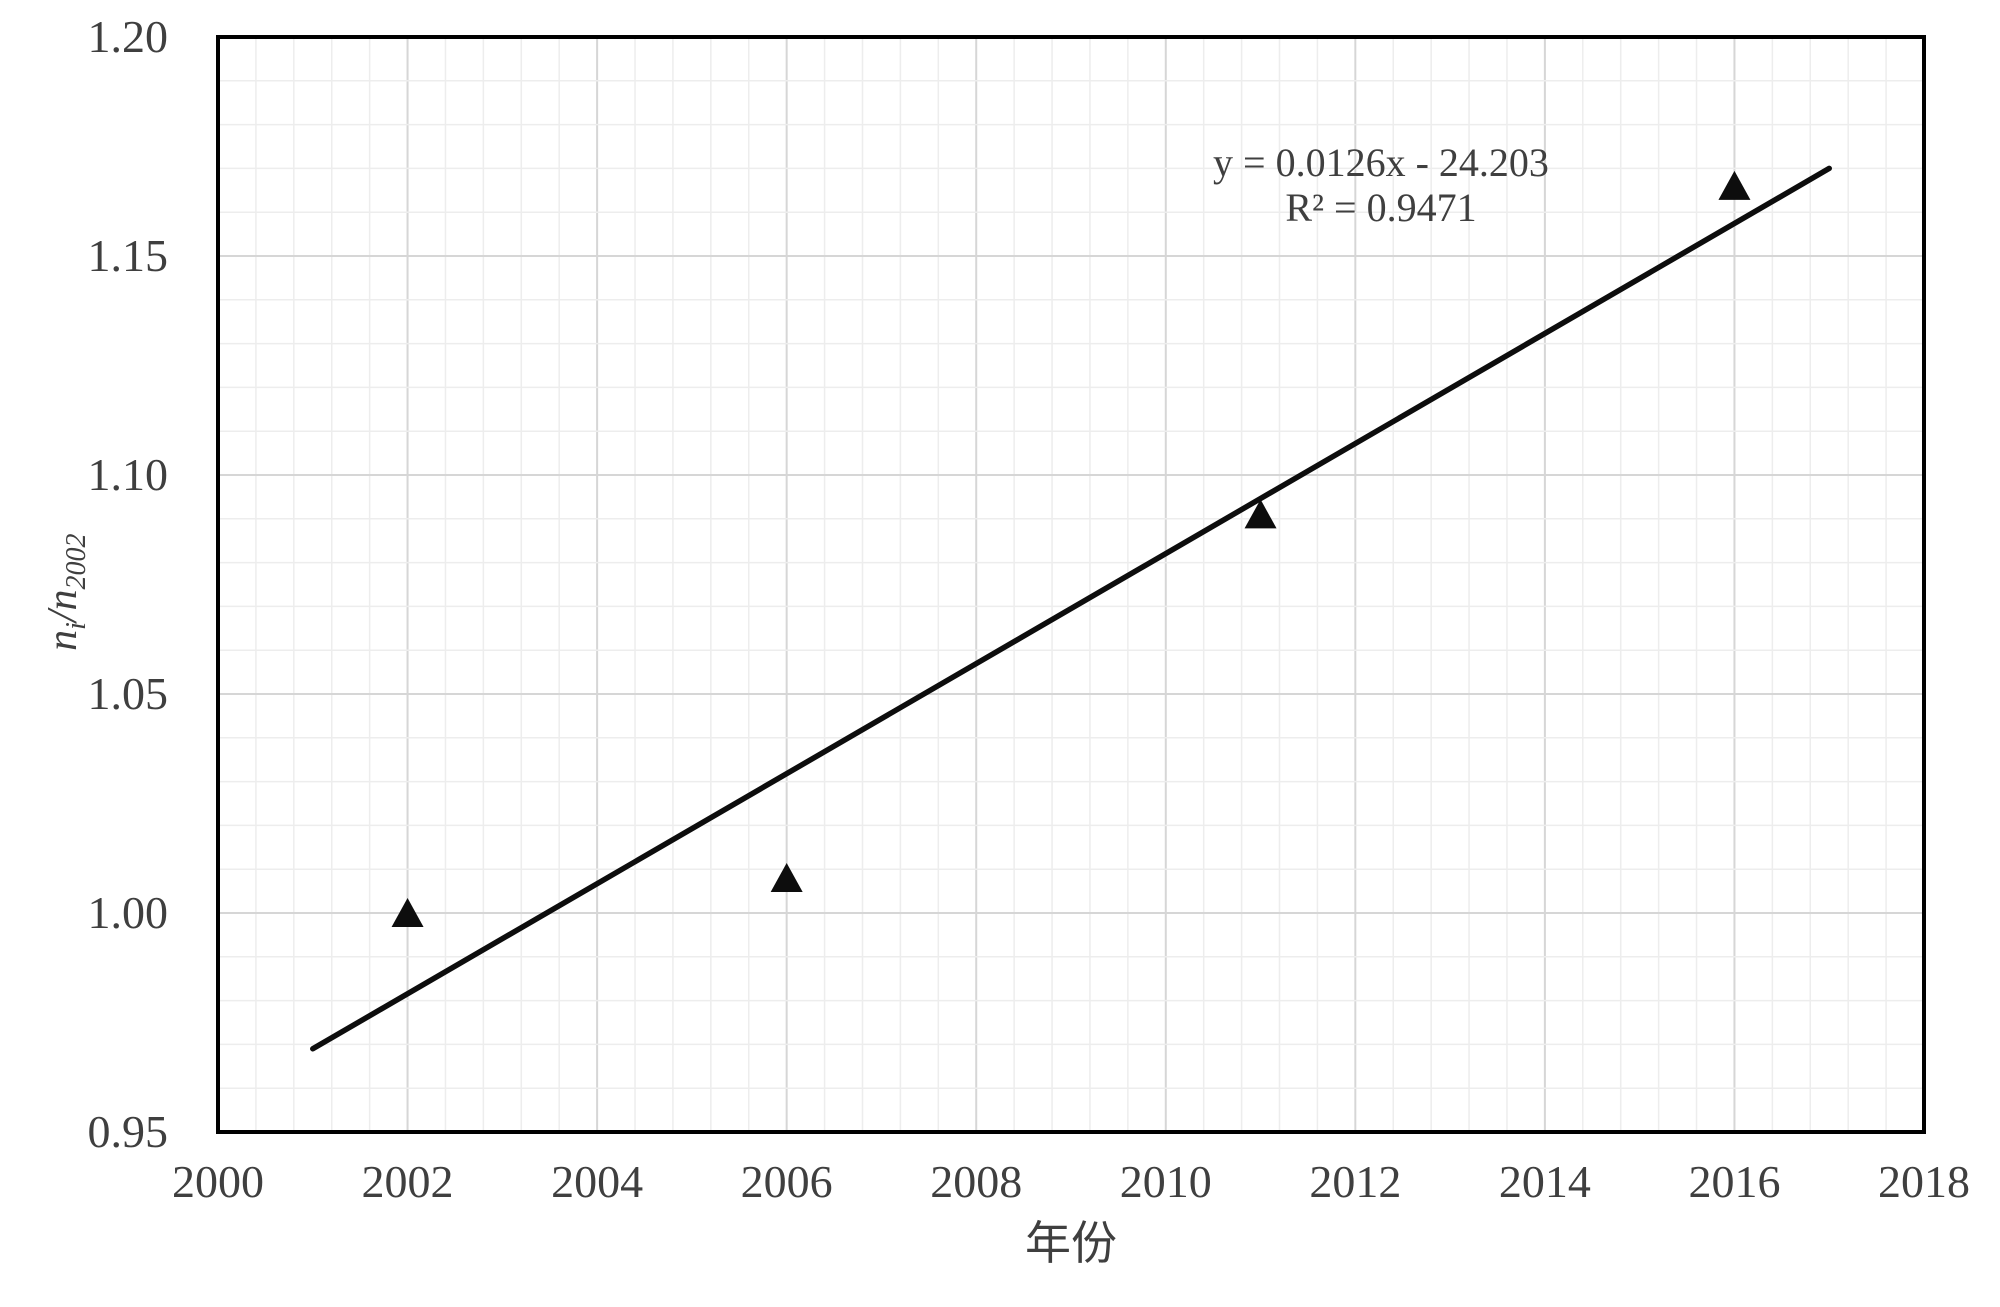  I want to click on x-tick-label: 2002, so click(407, 1181).